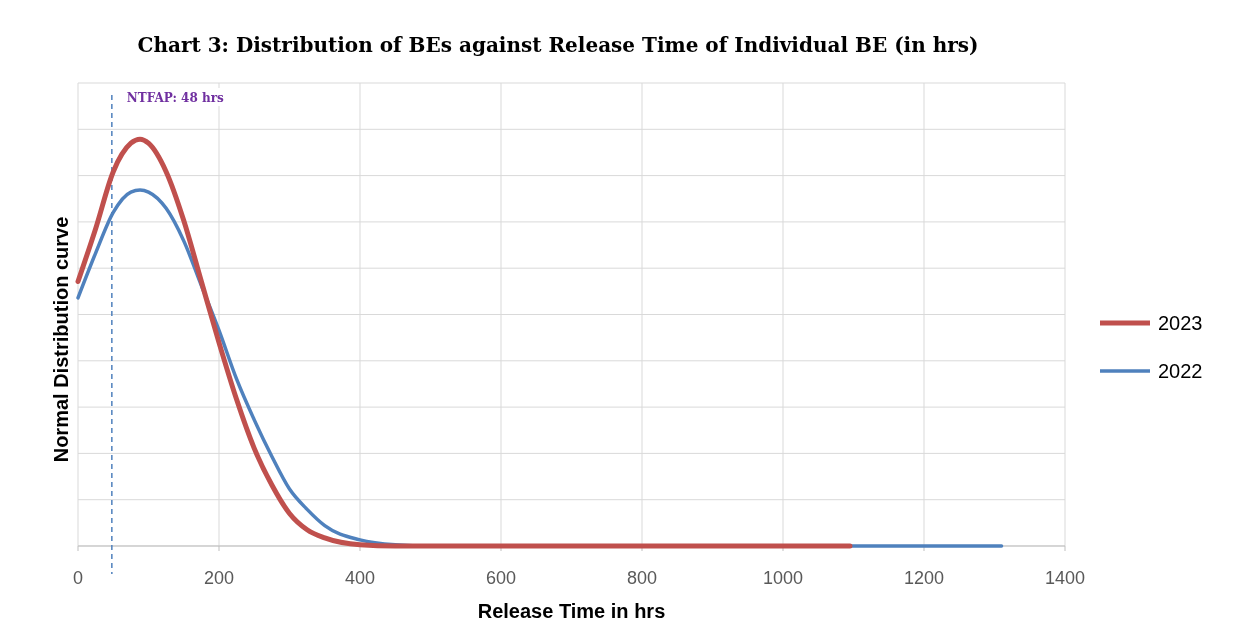  Describe the element at coordinates (571, 611) in the screenshot. I see `x-axis-title: Release Time in hrs` at that location.